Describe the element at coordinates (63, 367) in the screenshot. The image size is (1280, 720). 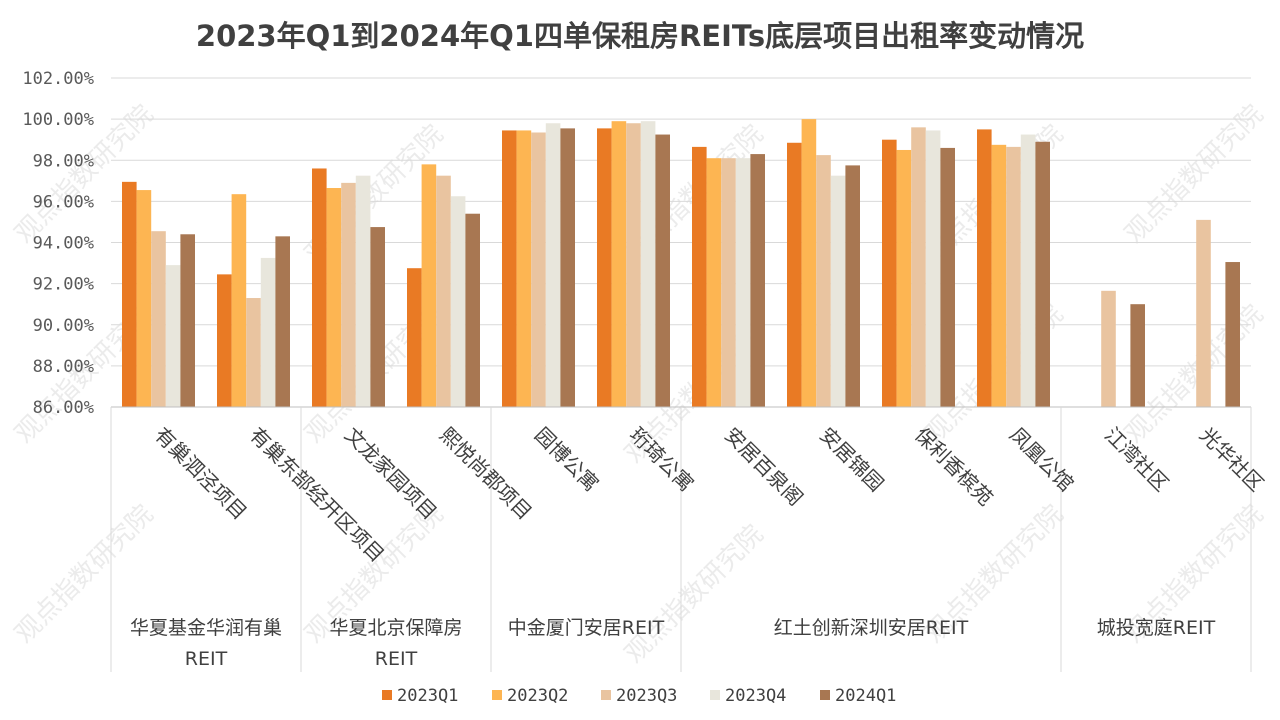
I see `y-tick-label: 88.00%` at that location.